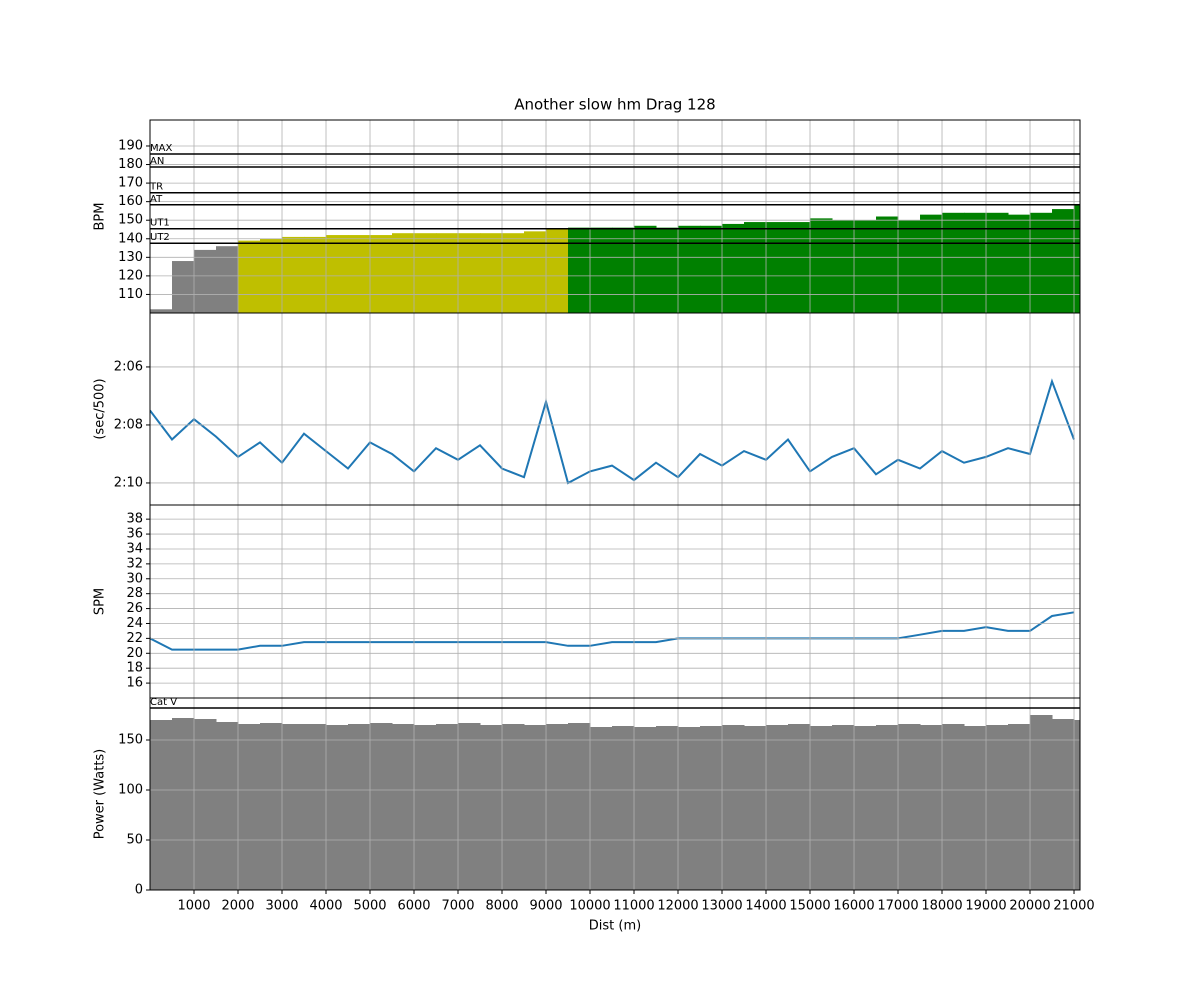 This screenshot has height=1000, width=1200. Describe the element at coordinates (134, 623) in the screenshot. I see `y-tick-label: 24` at that location.